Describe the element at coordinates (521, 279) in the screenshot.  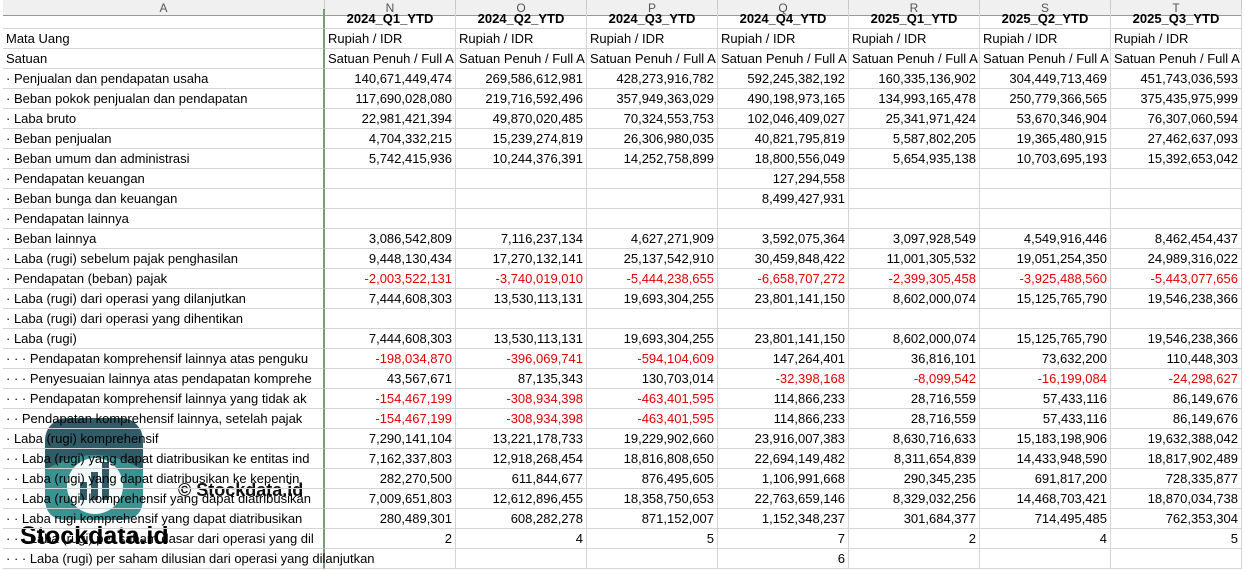
I see `cell: -3,740,019,010` at that location.